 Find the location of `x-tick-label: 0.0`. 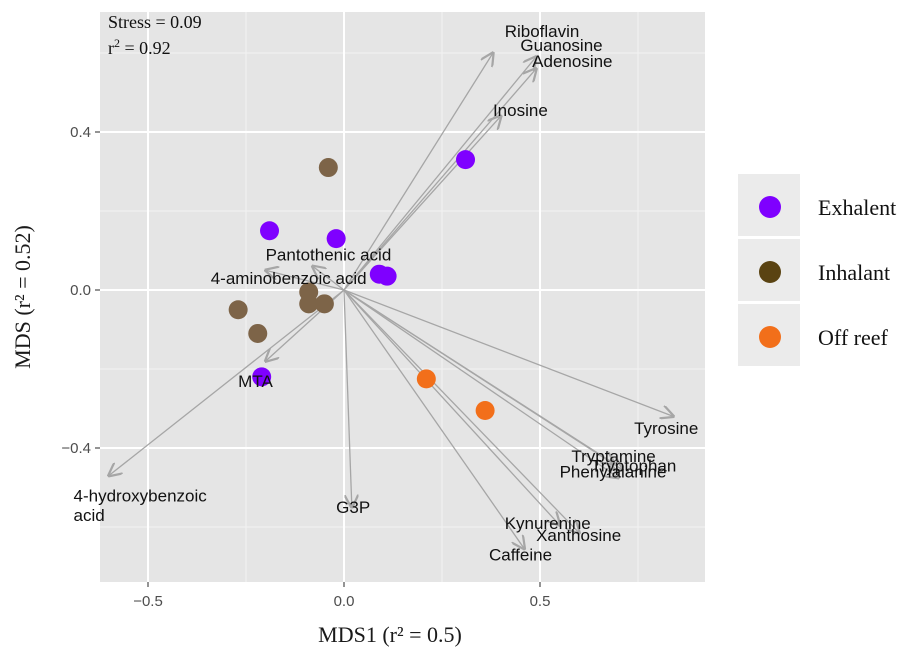

x-tick-label: 0.0 is located at coordinates (344, 601).